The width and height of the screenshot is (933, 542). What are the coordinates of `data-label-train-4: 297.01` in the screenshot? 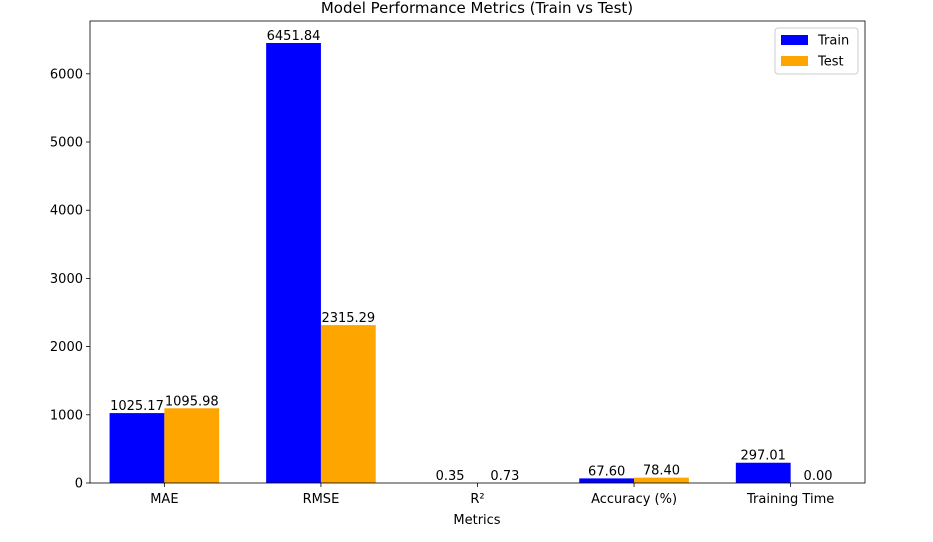 It's located at (763, 456).